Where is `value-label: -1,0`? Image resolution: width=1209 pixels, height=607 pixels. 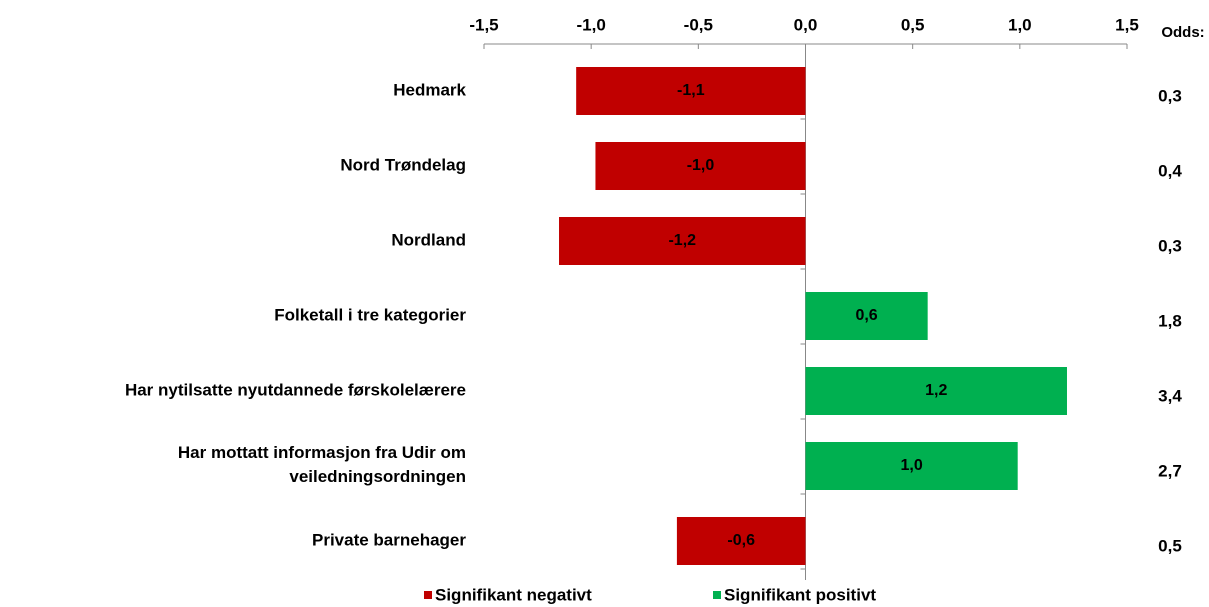
value-label: -1,0 is located at coordinates (701, 165).